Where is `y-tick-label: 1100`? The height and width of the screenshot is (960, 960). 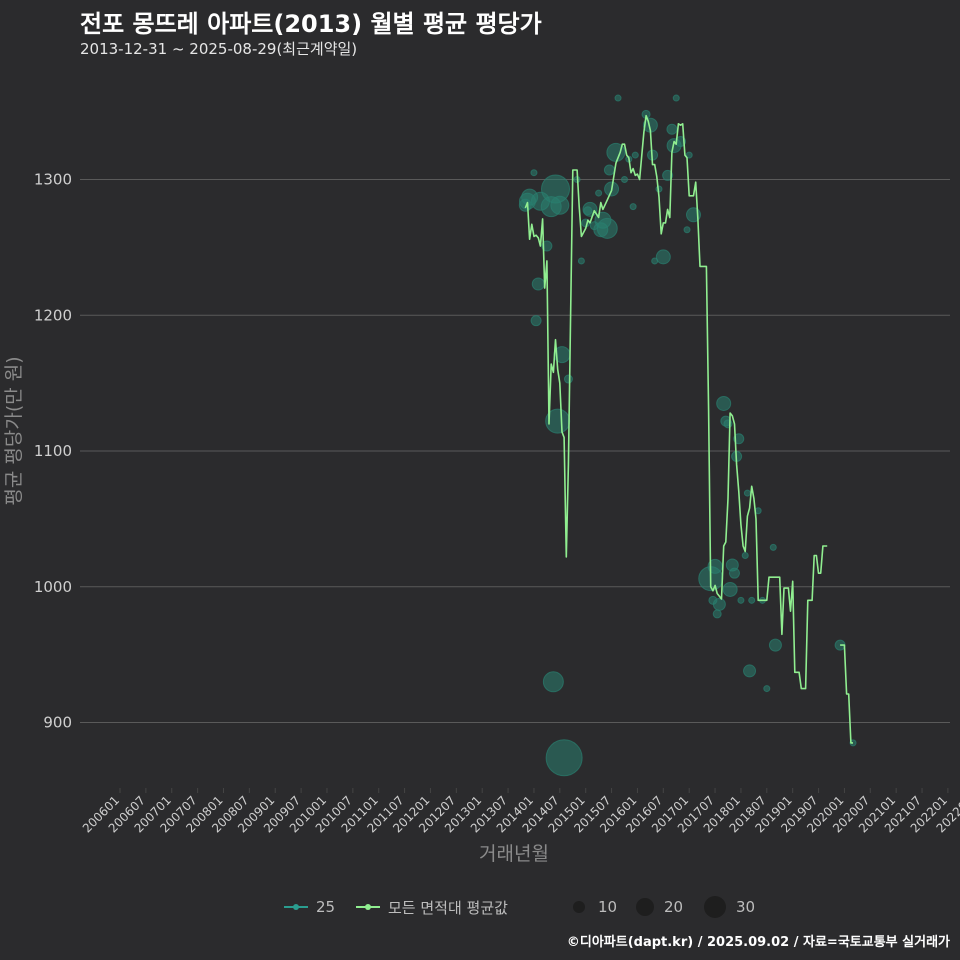 y-tick-label: 1100 is located at coordinates (53, 451).